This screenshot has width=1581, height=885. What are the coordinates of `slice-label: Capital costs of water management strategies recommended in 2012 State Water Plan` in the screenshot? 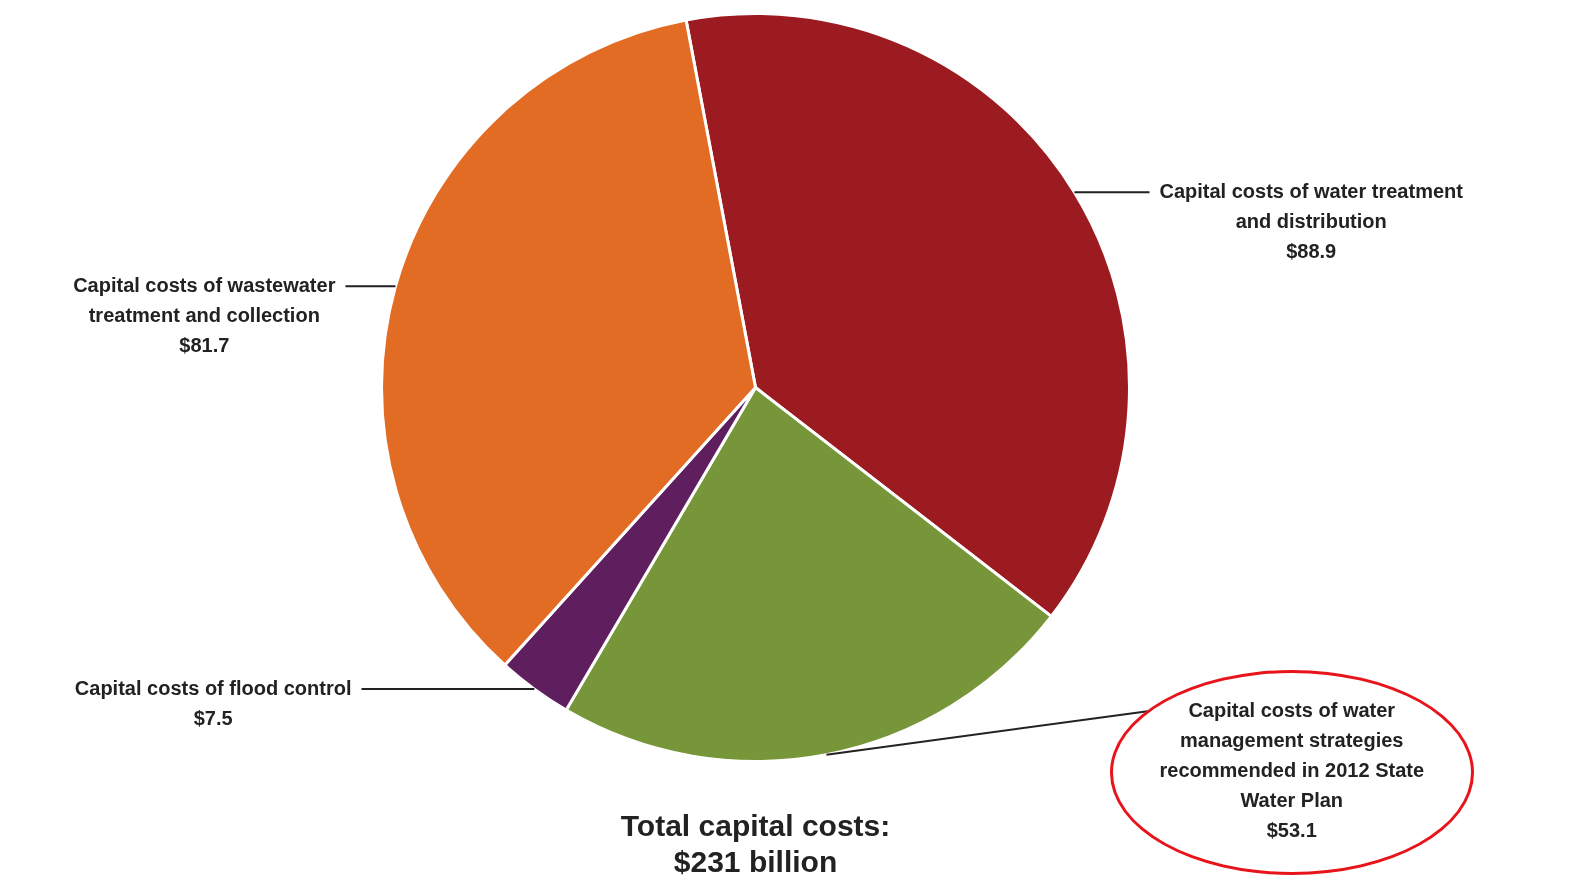 It's located at (1292, 754).